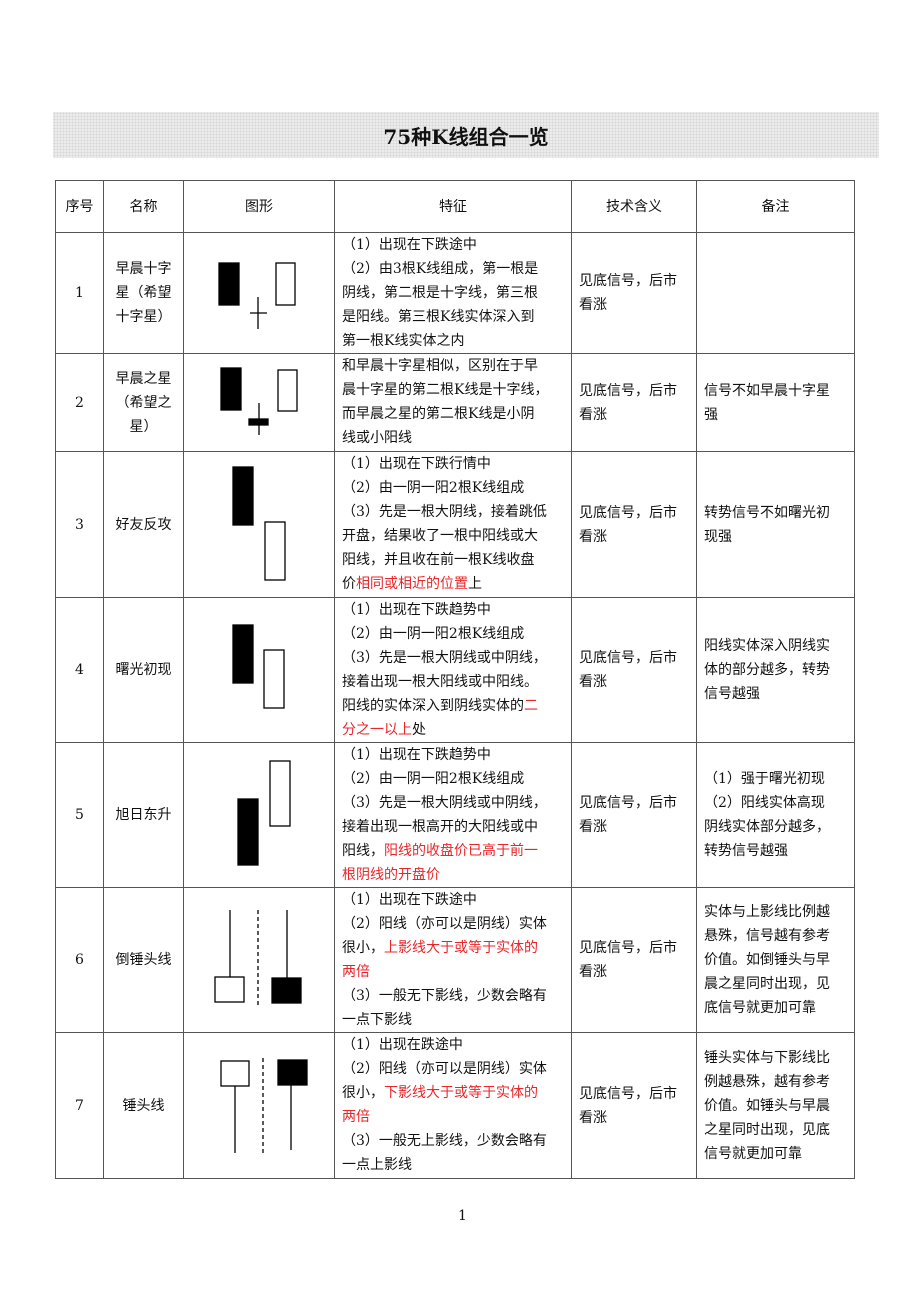 The width and height of the screenshot is (920, 1302). Describe the element at coordinates (455, 536) in the screenshot. I see `feature-line: 开盘，结果收了一根中阳线或大` at that location.